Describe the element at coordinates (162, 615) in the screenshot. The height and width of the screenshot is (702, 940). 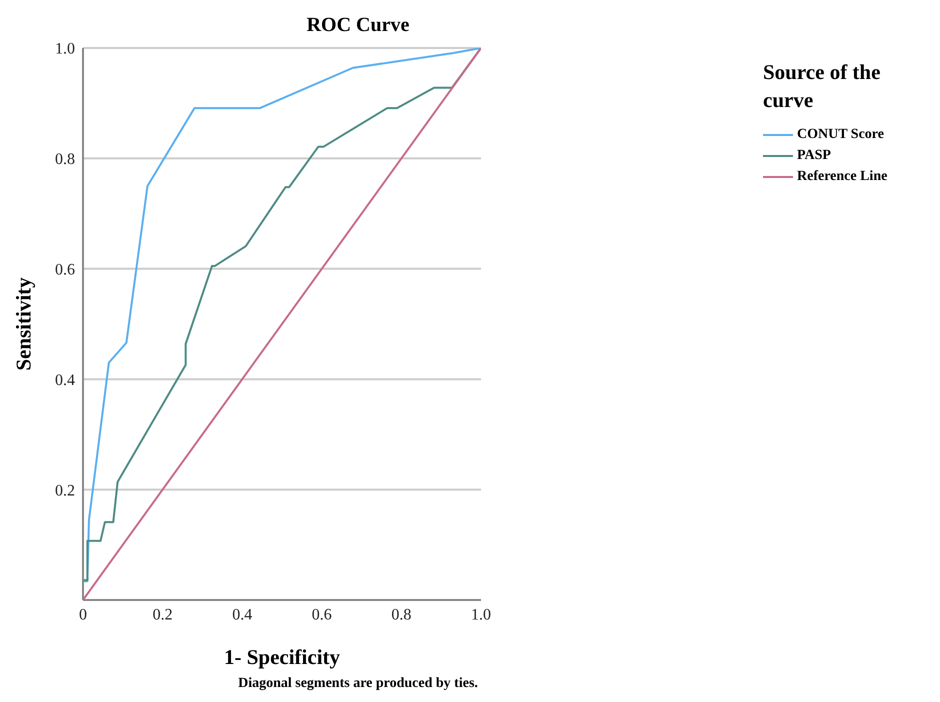
I see `x-tick-label: 0.2` at that location.